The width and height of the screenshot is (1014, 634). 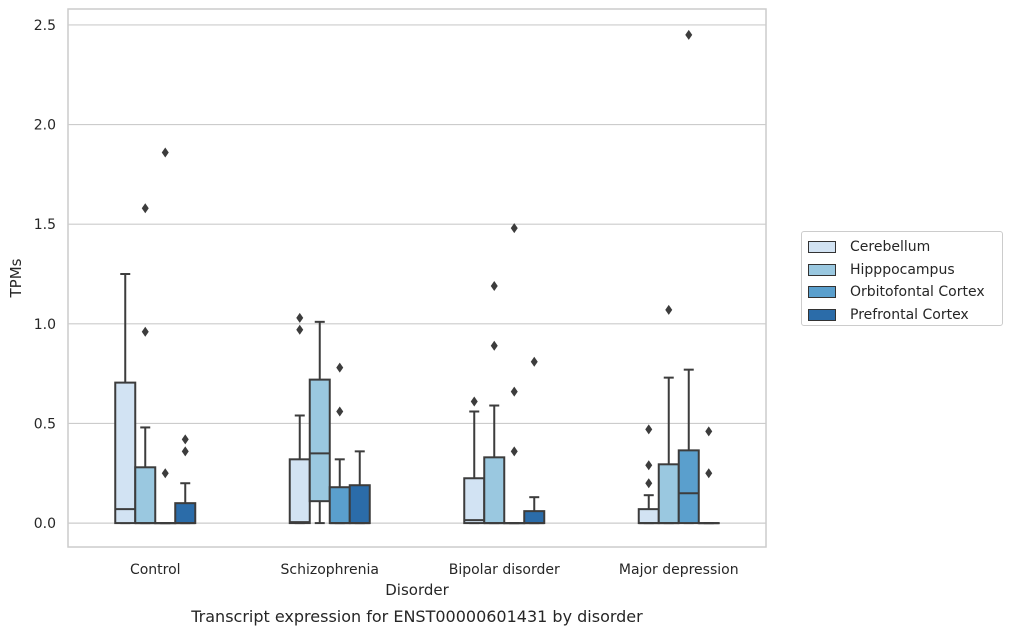 I want to click on legend-item: Cerebellum, so click(x=905, y=247).